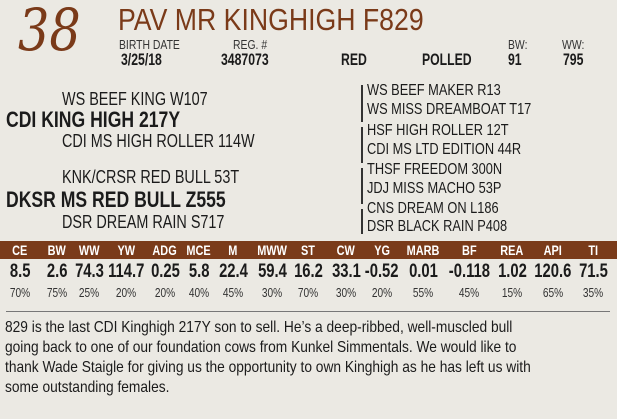 Image resolution: width=617 pixels, height=419 pixels. Describe the element at coordinates (435, 169) in the screenshot. I see `great-grandparent: THSF FREEDOM 300N` at that location.